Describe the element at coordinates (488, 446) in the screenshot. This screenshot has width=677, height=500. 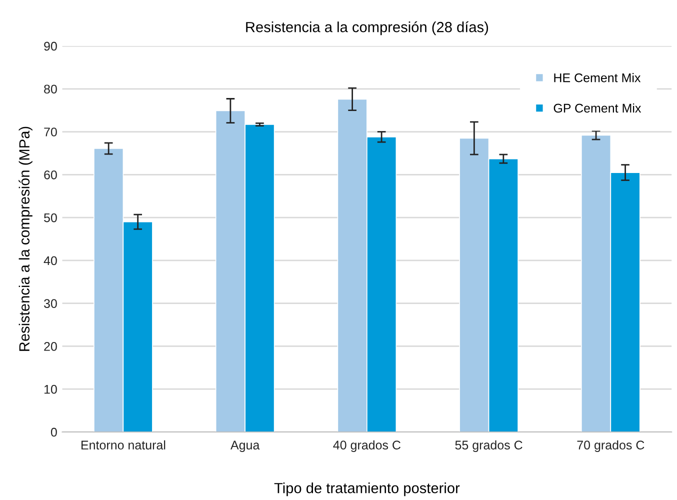
I see `x-tick-label: 55 grados C` at that location.